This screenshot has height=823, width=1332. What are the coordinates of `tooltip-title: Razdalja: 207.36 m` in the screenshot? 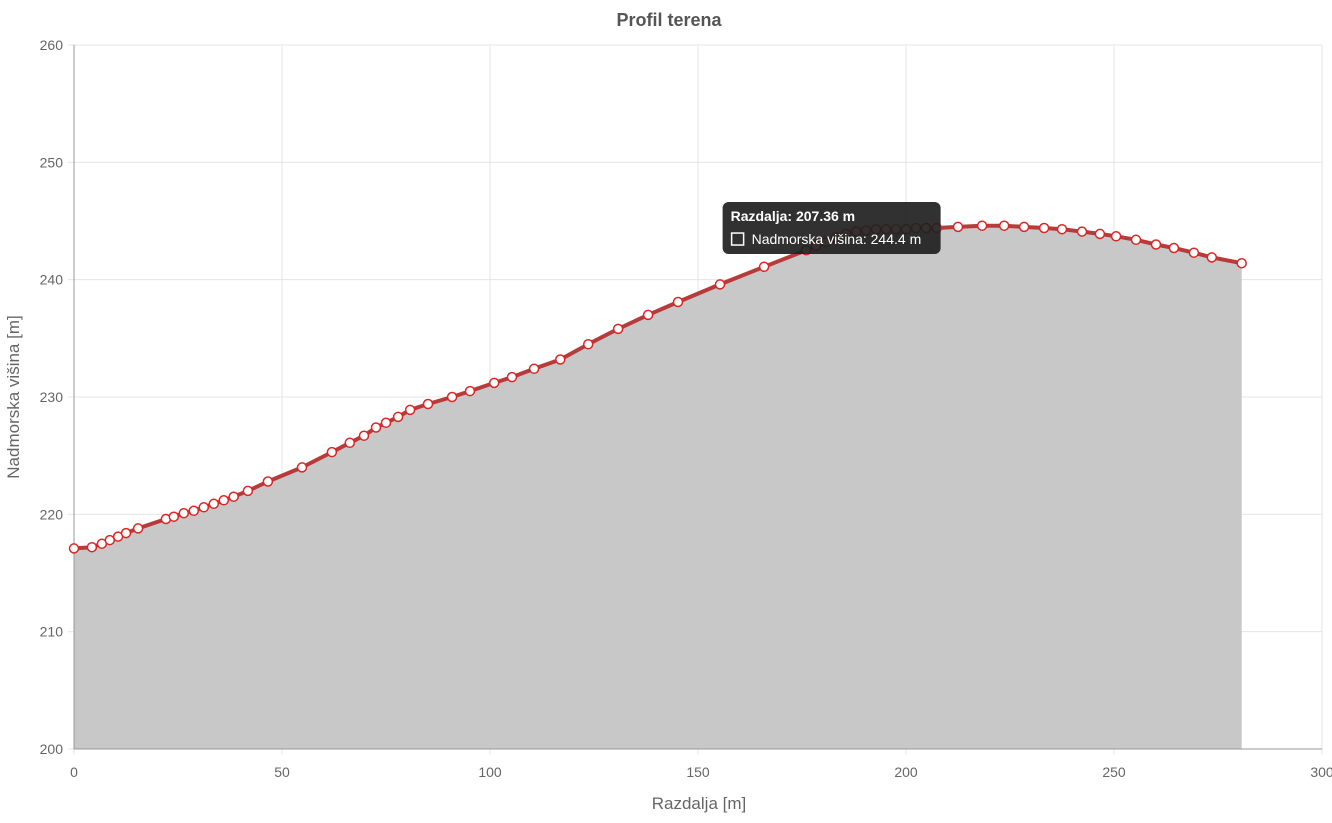 It's located at (793, 216).